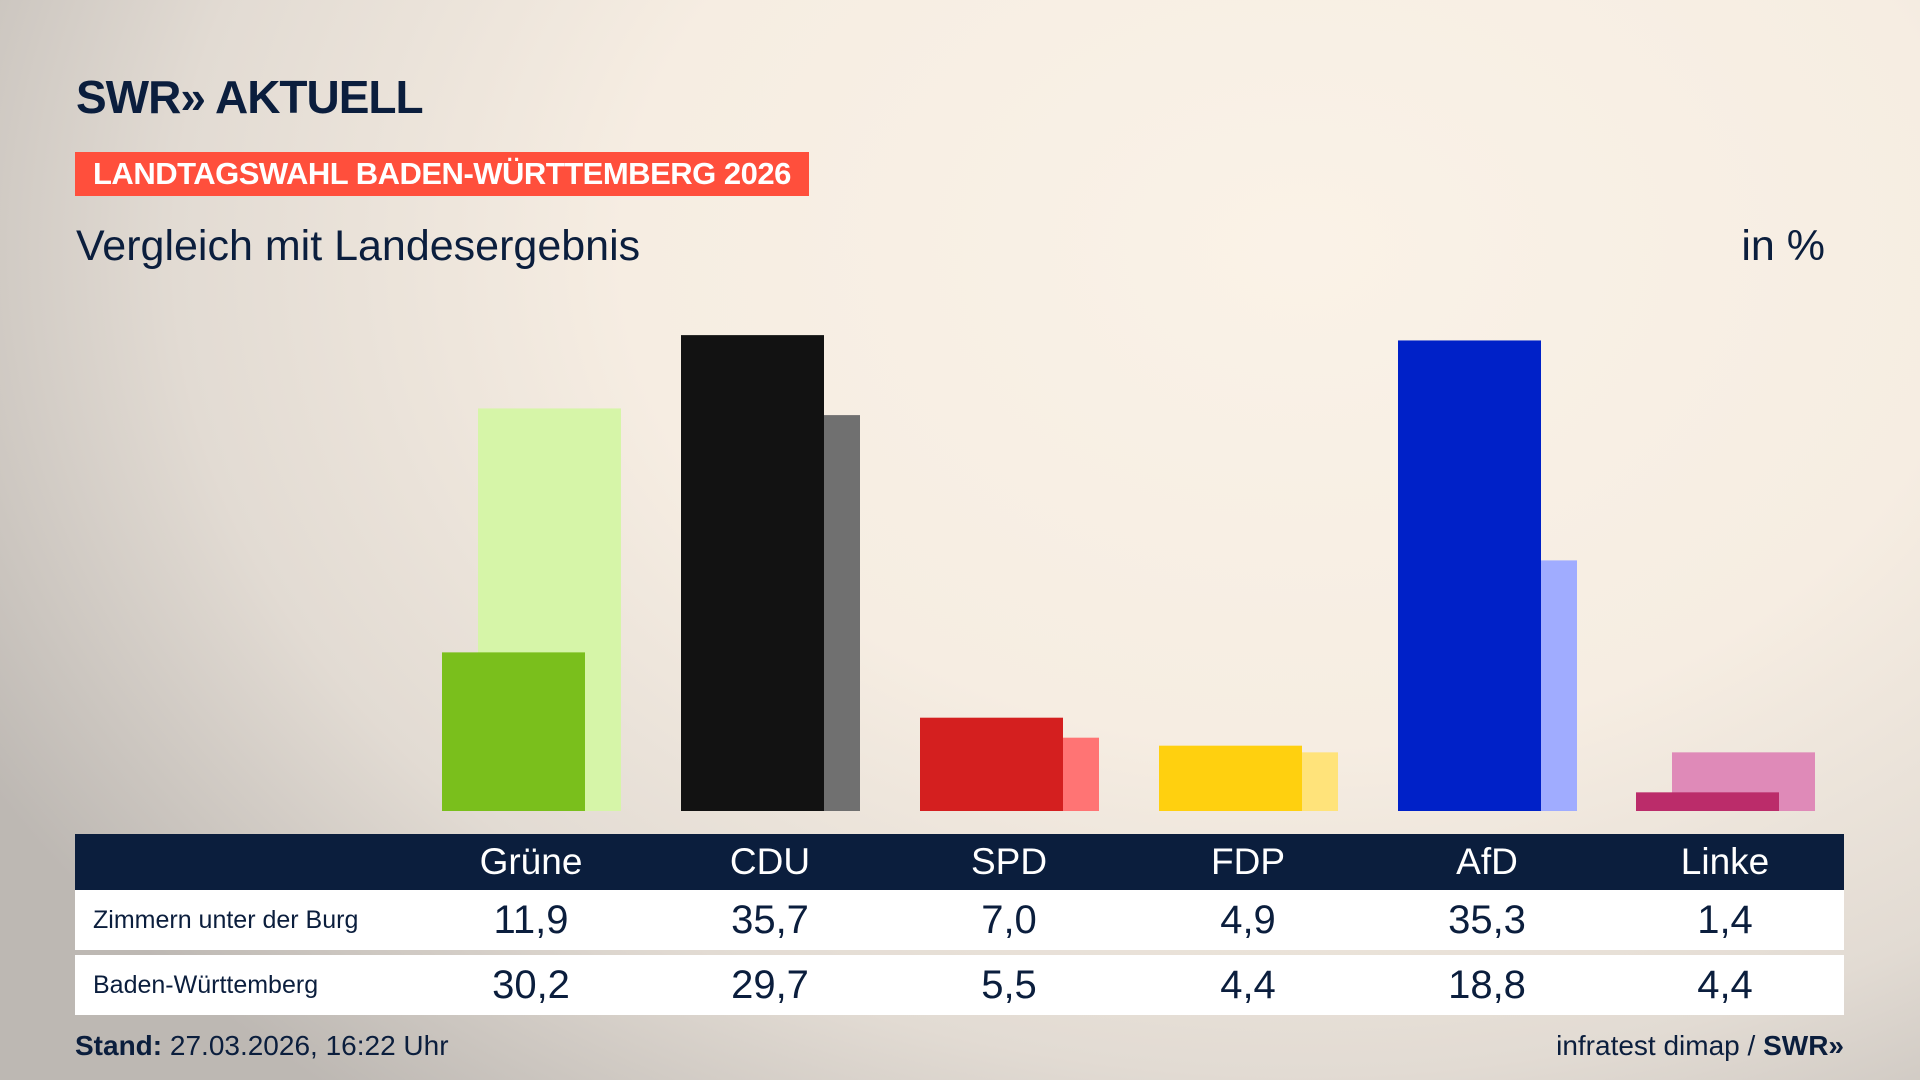 The height and width of the screenshot is (1080, 1920). I want to click on local-bar-grüne, so click(513, 731).